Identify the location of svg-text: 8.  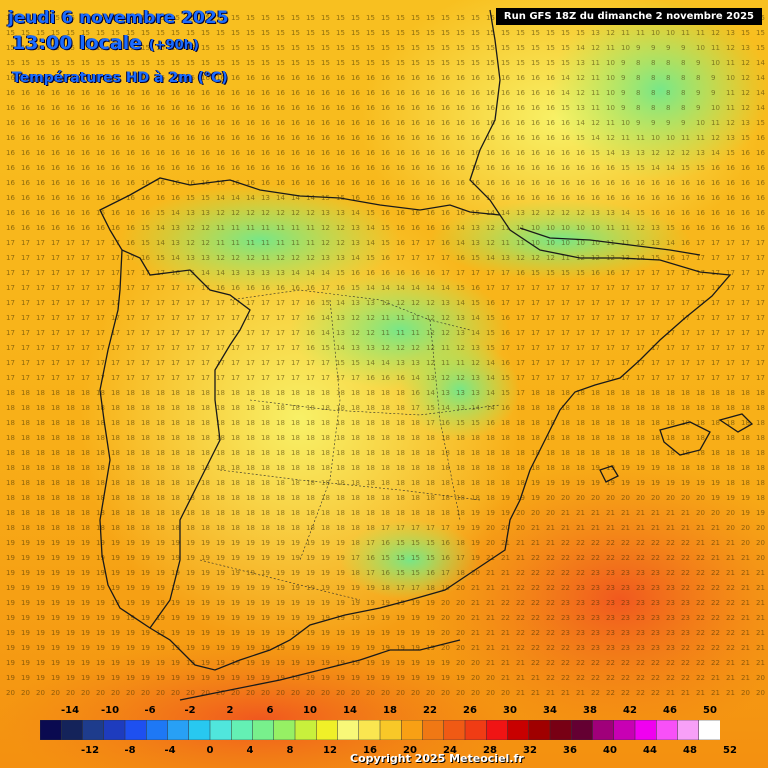
(668, 78).